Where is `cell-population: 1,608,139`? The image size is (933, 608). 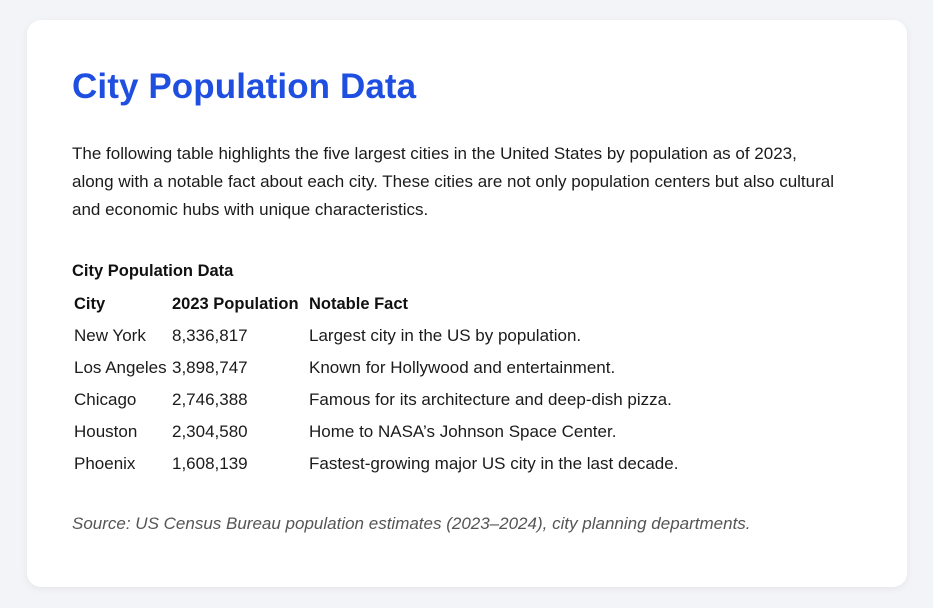 cell-population: 1,608,139 is located at coordinates (210, 463).